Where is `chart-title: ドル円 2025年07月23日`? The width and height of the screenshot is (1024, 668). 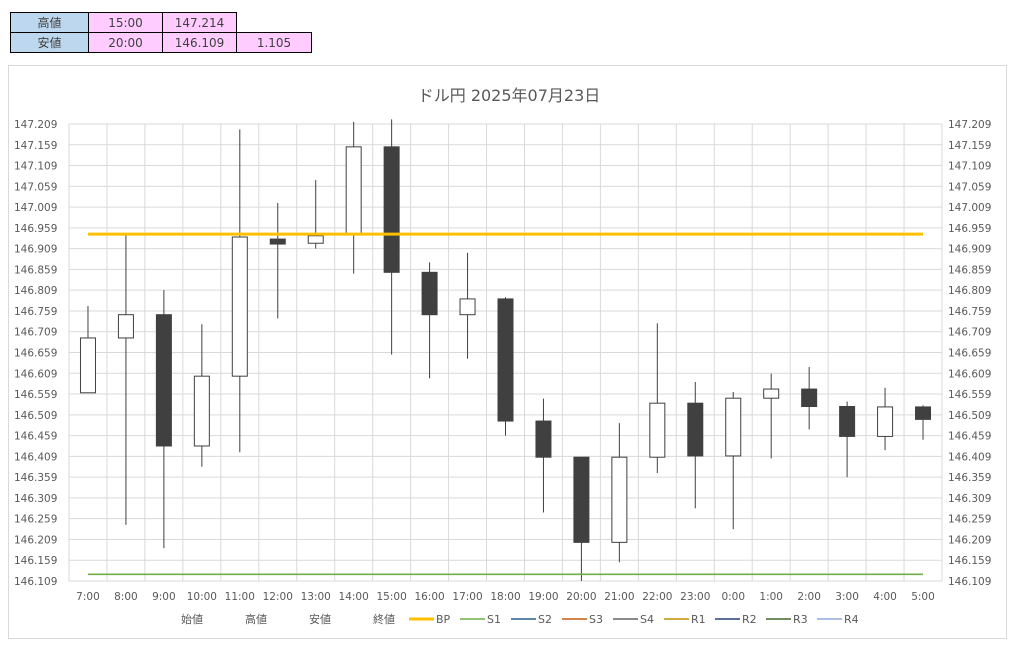
chart-title: ドル円 2025年07月23日 is located at coordinates (509, 95).